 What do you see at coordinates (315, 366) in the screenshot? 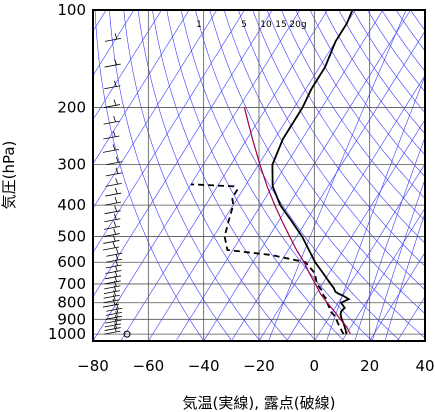
I see `x-tick-label: 0` at bounding box center [315, 366].